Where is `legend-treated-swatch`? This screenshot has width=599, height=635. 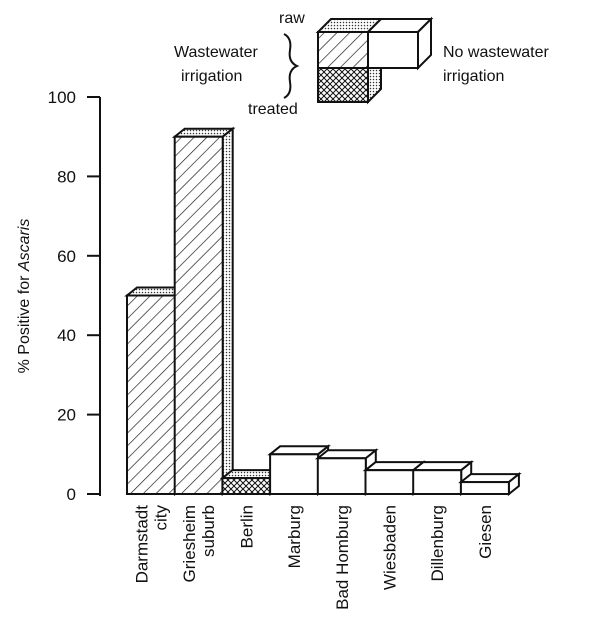
legend-treated-swatch is located at coordinates (349, 78).